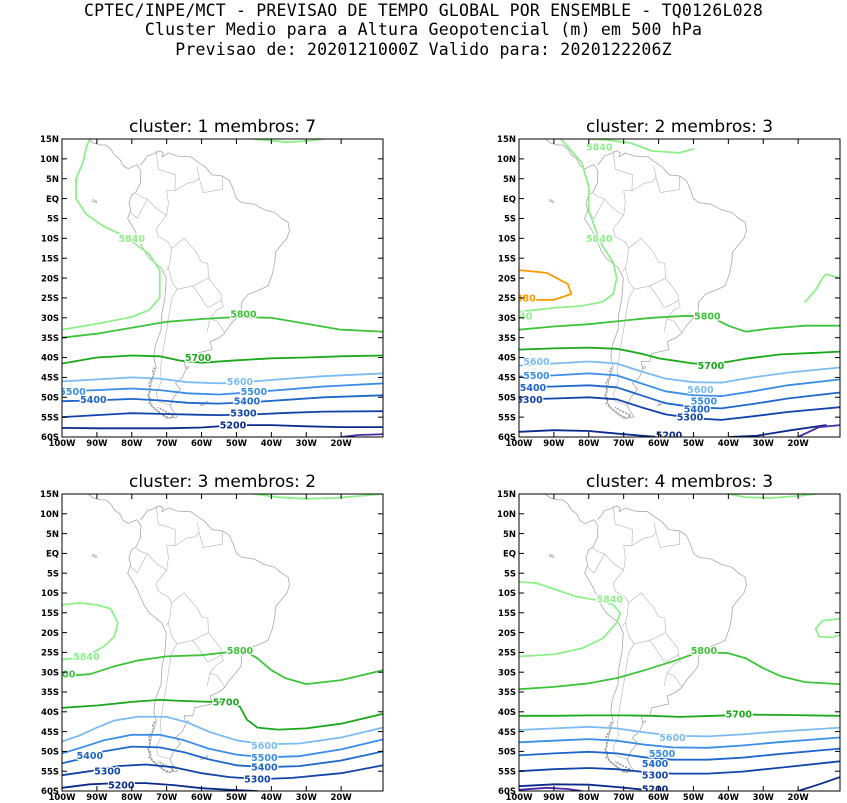  I want to click on lon-tick-label: 90W, so click(97, 798).